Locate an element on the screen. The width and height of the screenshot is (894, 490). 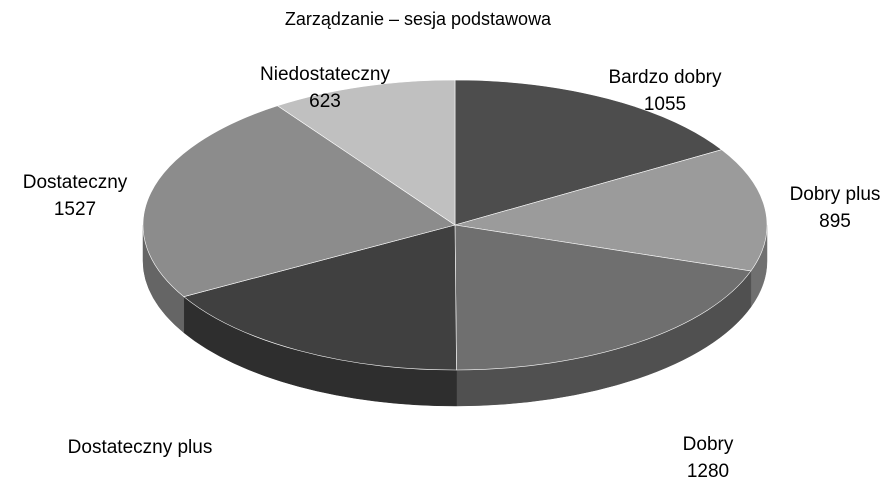
slice-label: Dobry plus is located at coordinates (835, 194).